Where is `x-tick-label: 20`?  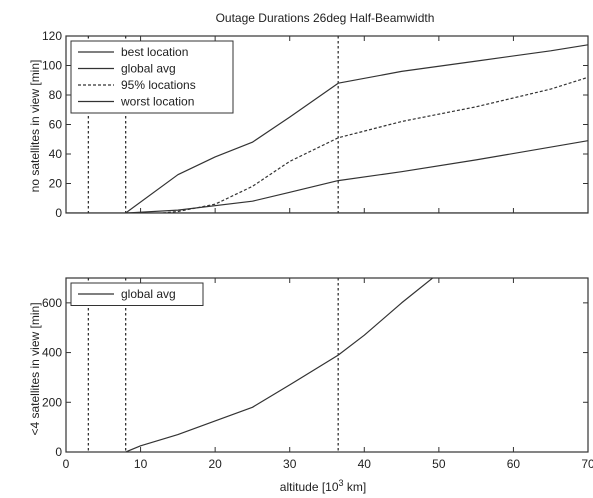 x-tick-label: 20 is located at coordinates (215, 464).